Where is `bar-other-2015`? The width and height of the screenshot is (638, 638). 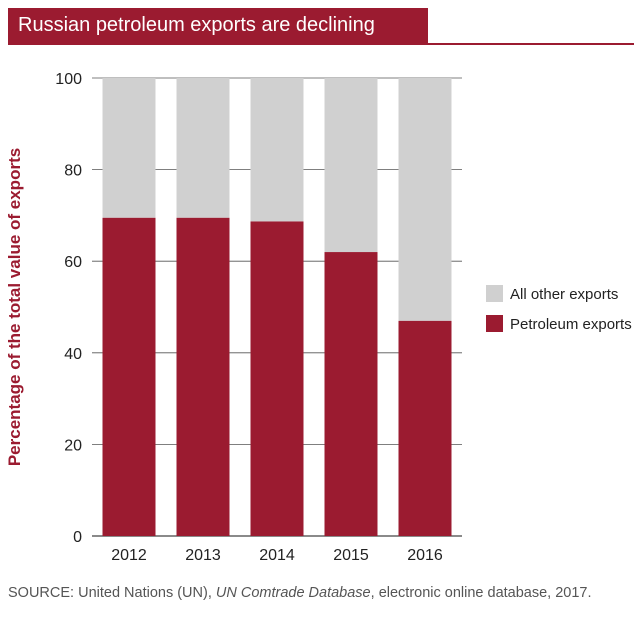
bar-other-2015 is located at coordinates (351, 165).